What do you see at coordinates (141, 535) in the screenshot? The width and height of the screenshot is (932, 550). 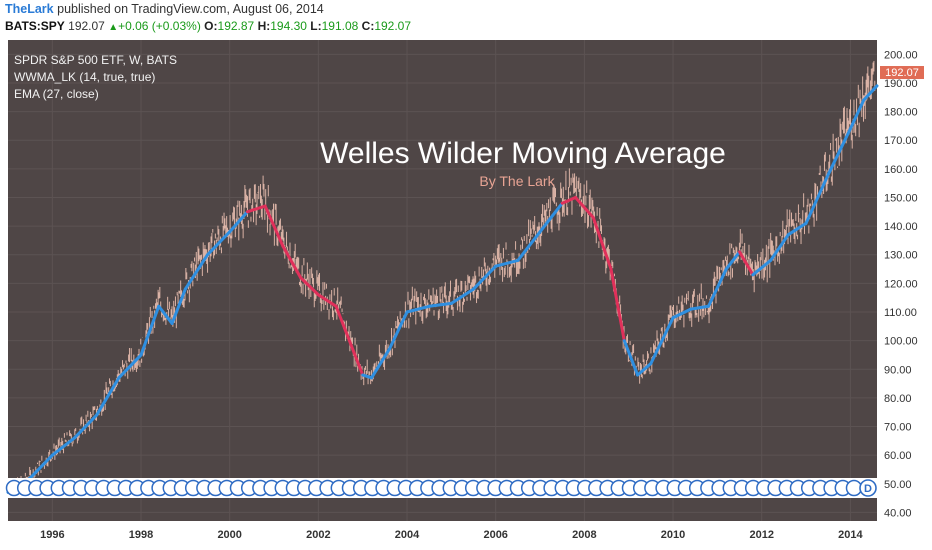 I see `x-tick-label: 1998` at bounding box center [141, 535].